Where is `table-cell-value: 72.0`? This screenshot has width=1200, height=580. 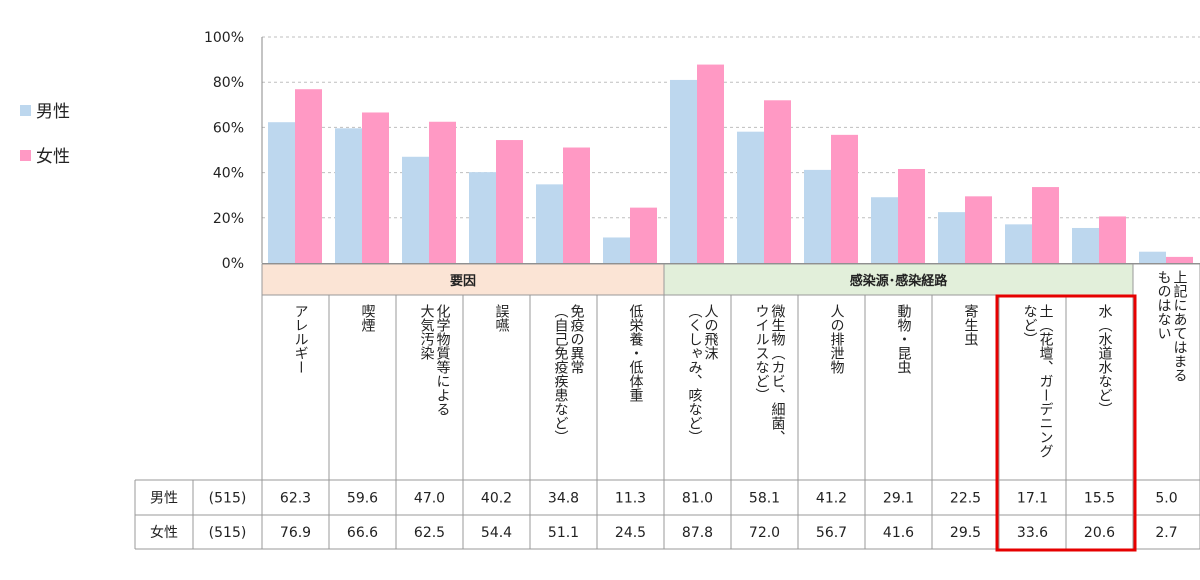
table-cell-value: 72.0 is located at coordinates (764, 533).